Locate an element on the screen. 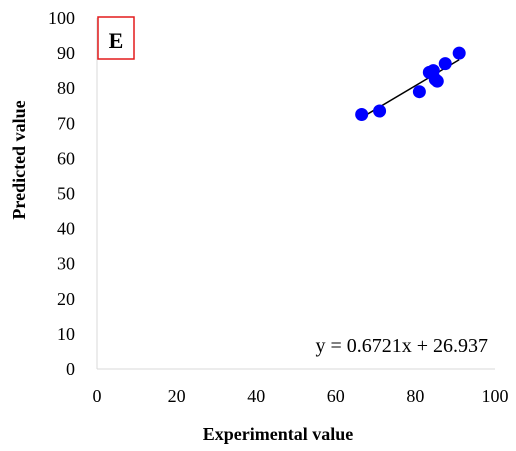 The image size is (516, 451). data-points is located at coordinates (410, 84).